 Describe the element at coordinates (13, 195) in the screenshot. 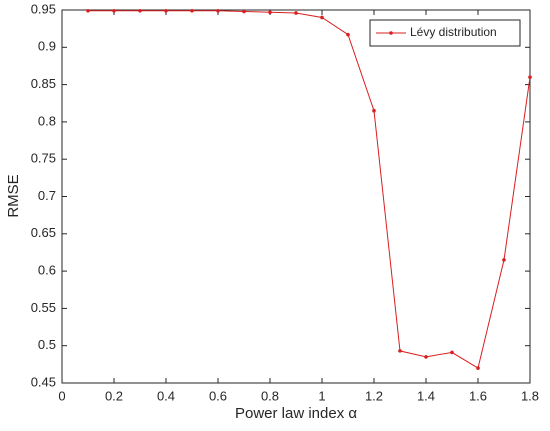

I see `y-axis-label: RMSE` at that location.